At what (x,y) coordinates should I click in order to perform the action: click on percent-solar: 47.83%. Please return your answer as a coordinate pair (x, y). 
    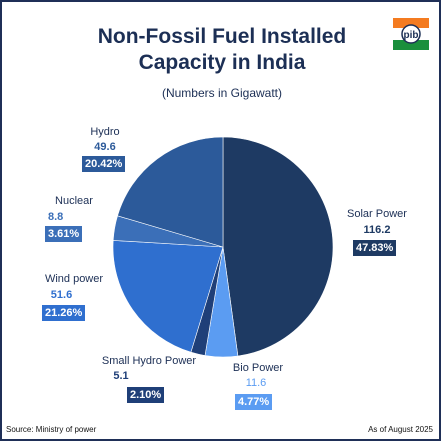
    Looking at the image, I should click on (375, 248).